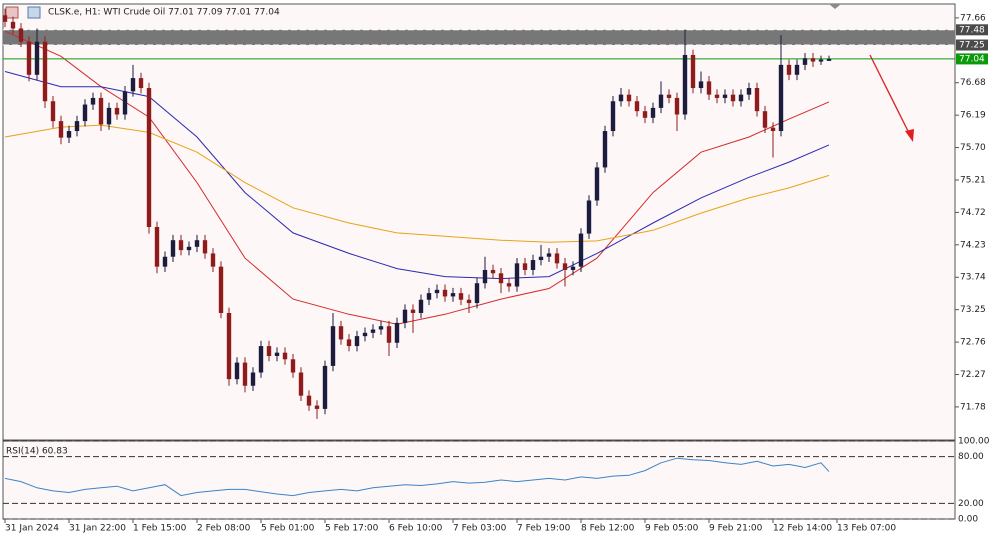 This screenshot has width=995, height=538. I want to click on rsi-line, so click(417, 477).